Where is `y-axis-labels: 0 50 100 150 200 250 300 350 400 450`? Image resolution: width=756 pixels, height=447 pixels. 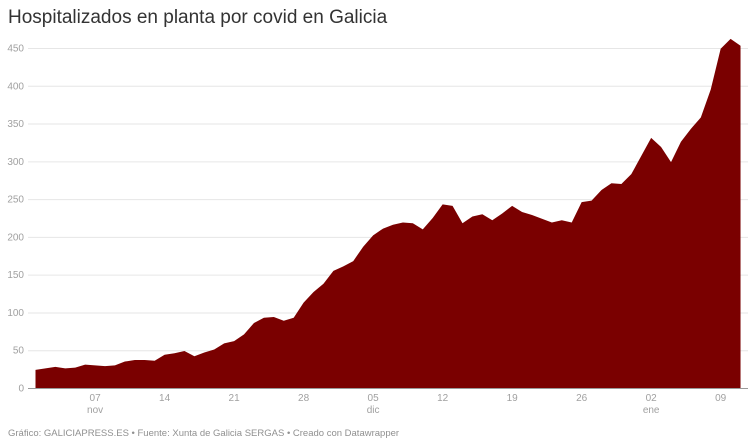
y-axis-labels: 0 50 100 150 200 250 300 350 400 450 is located at coordinates (15, 219).